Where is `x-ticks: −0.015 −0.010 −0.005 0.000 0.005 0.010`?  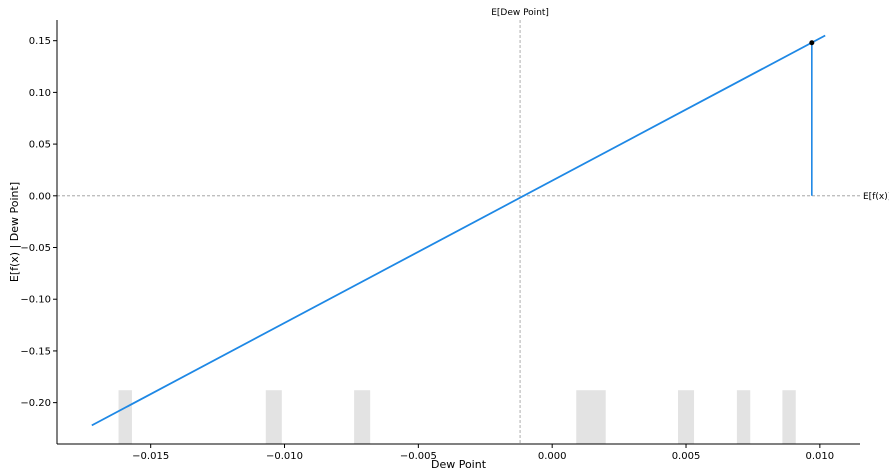
x-ticks: −0.015 −0.010 −0.005 0.000 0.005 0.010 is located at coordinates (483, 453).